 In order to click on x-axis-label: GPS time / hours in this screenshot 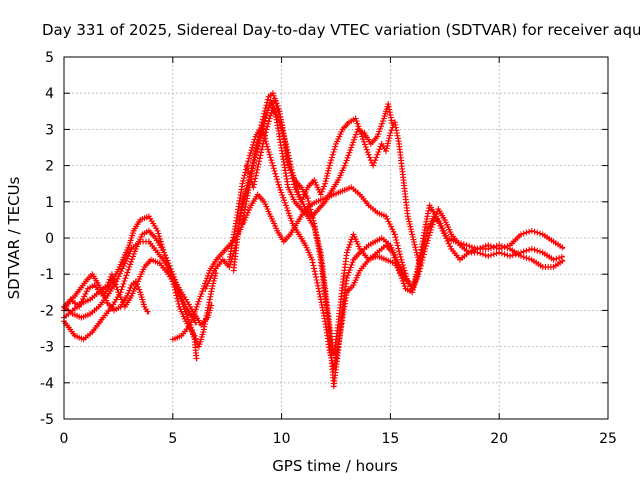, I will do `click(335, 466)`.